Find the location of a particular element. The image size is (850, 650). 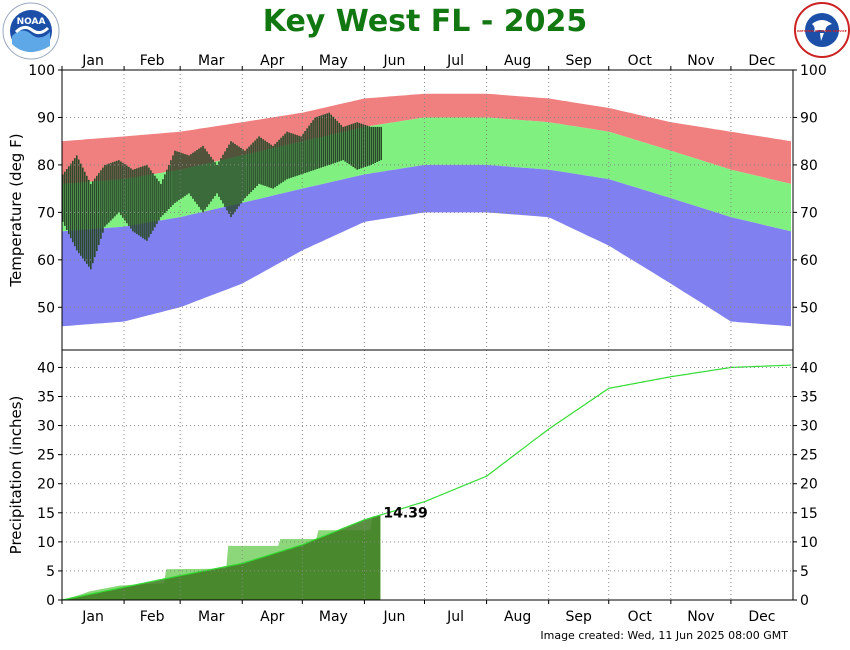

month-label-top: Jul is located at coordinates (455, 61).